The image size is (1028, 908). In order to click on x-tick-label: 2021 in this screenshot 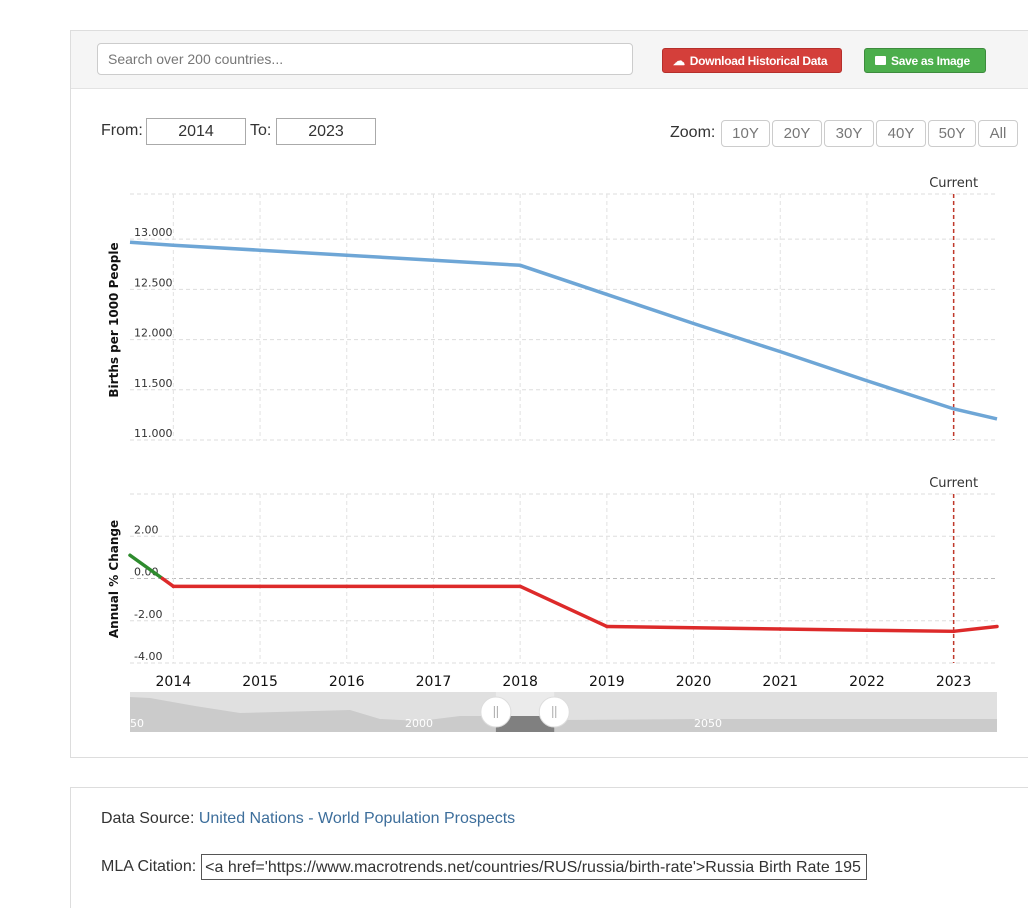, I will do `click(780, 682)`.